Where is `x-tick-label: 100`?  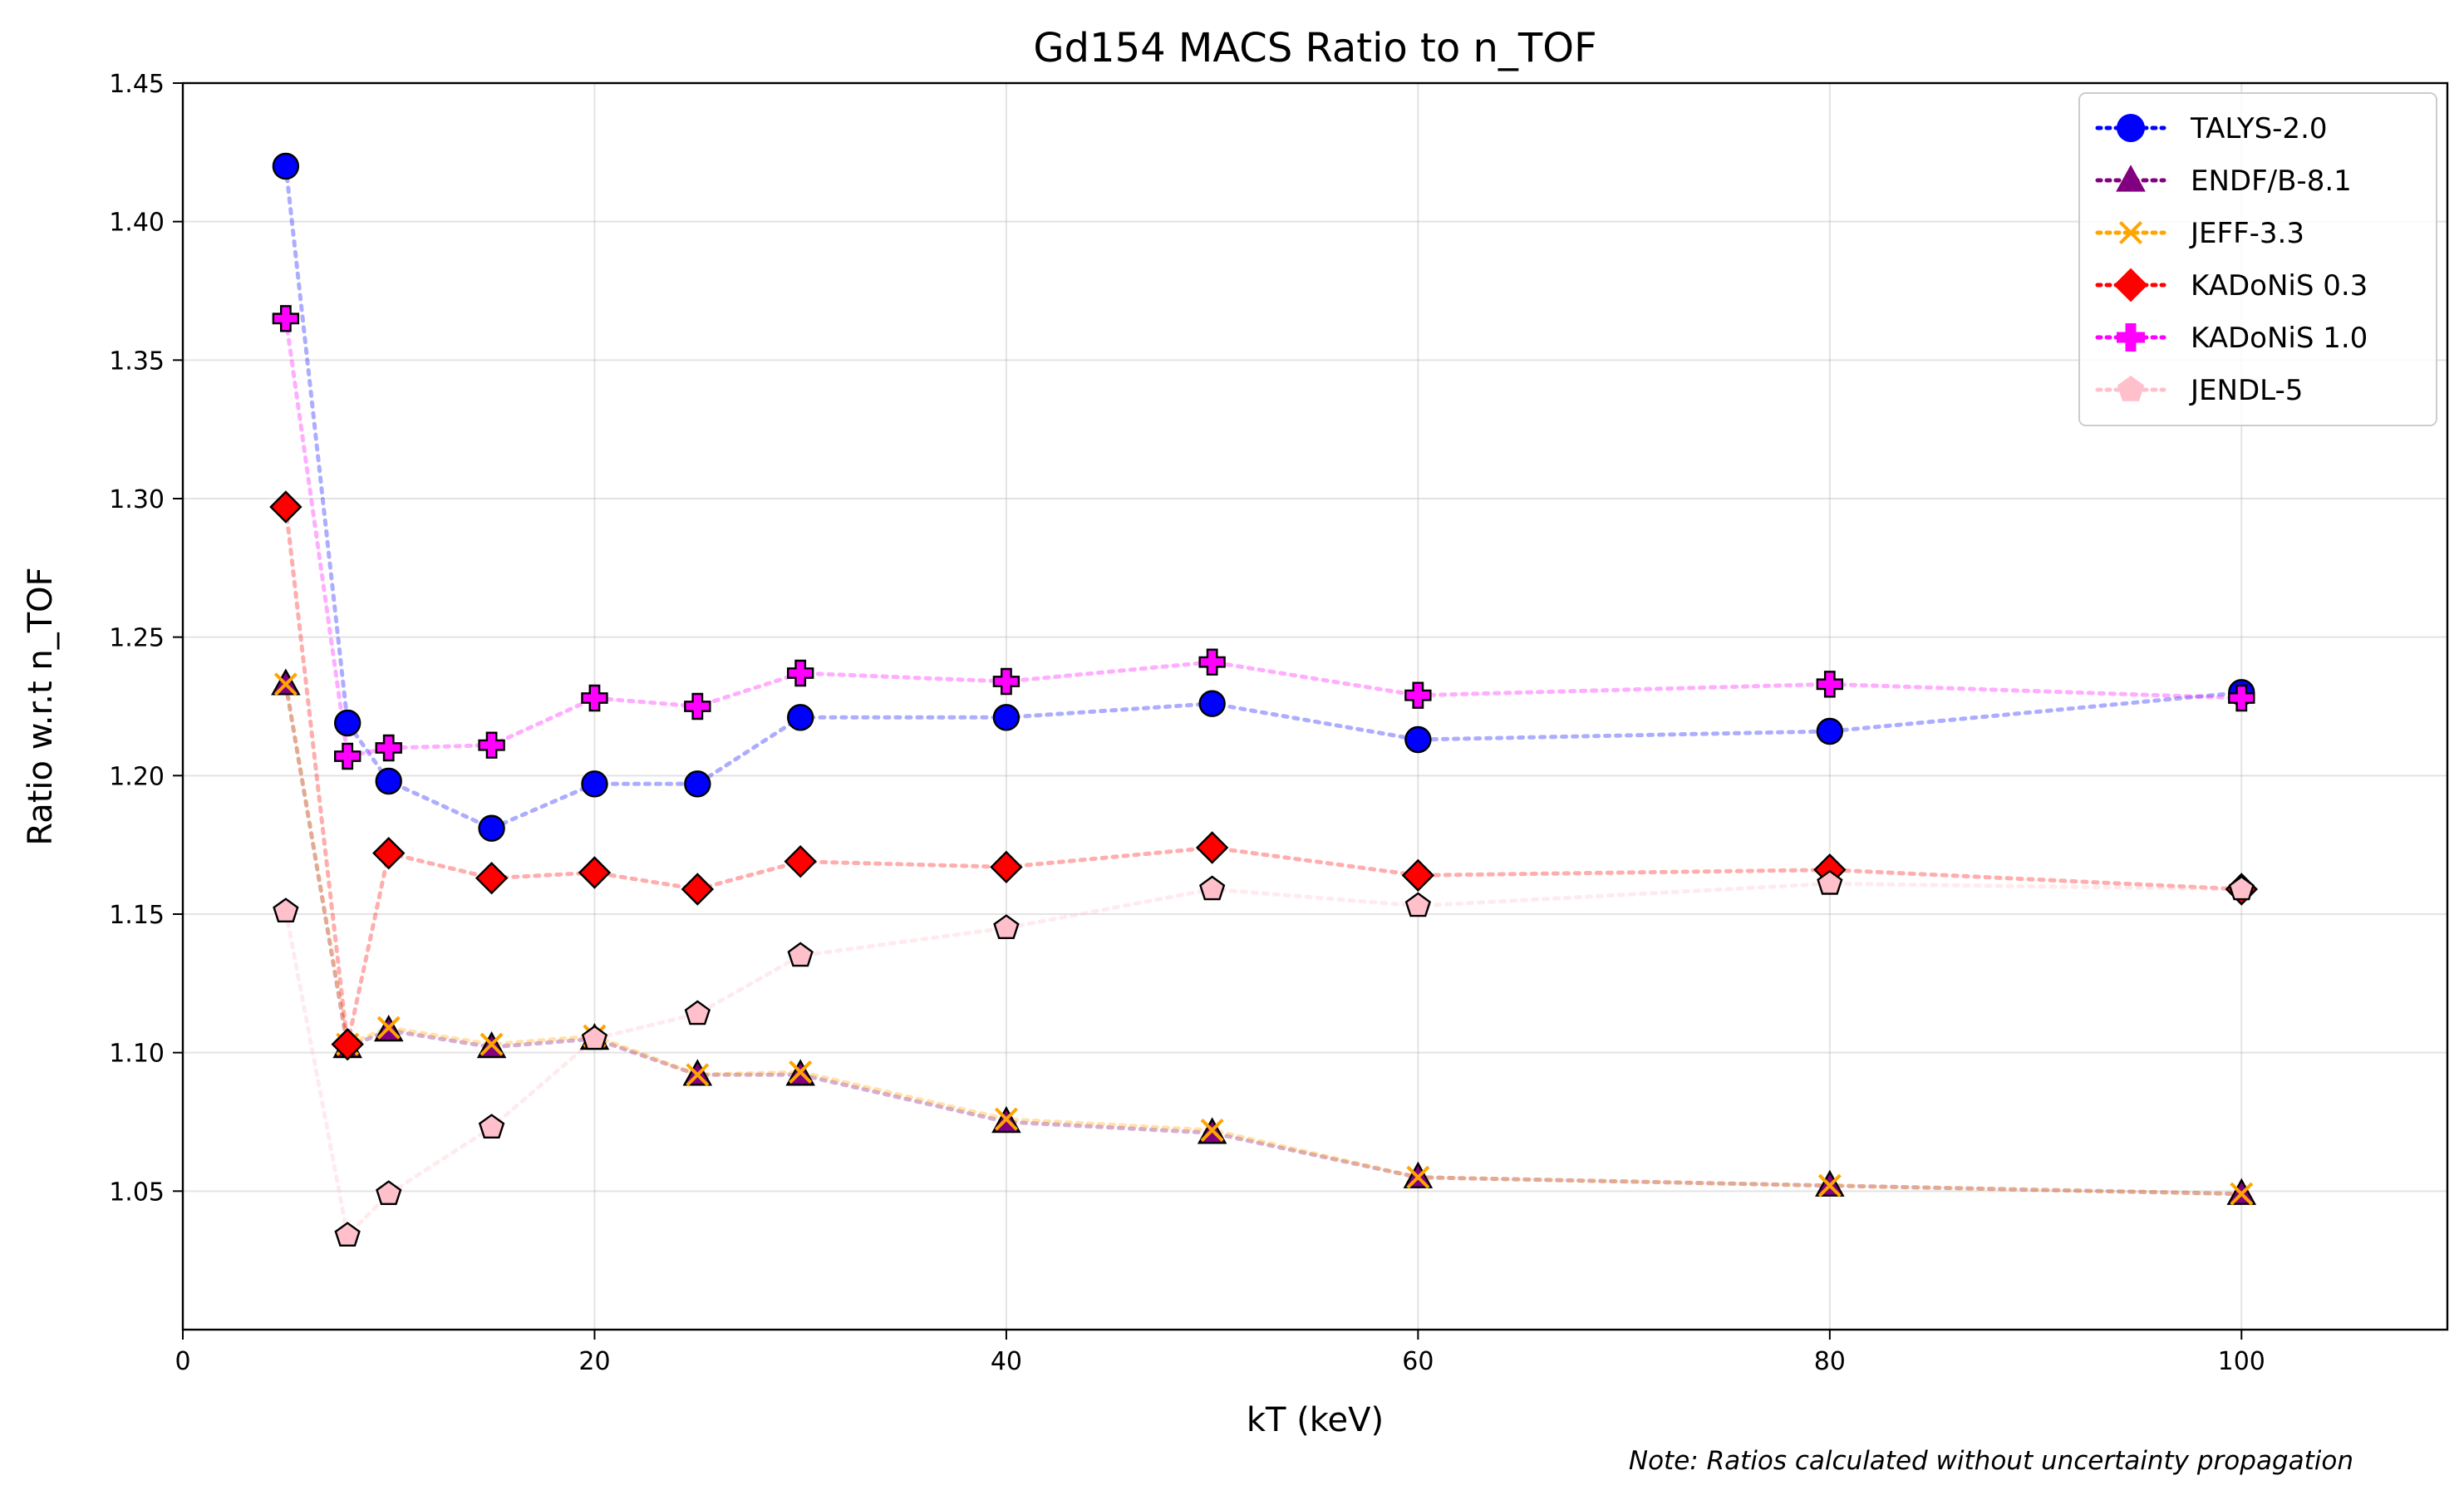 x-tick-label: 100 is located at coordinates (2241, 1361).